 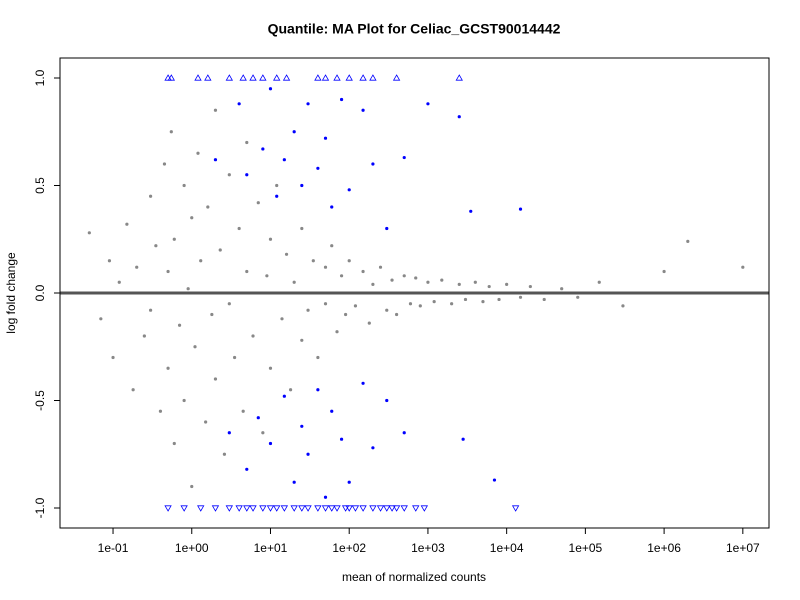 I want to click on x-tick-label: 1e+00, so click(x=192, y=548).